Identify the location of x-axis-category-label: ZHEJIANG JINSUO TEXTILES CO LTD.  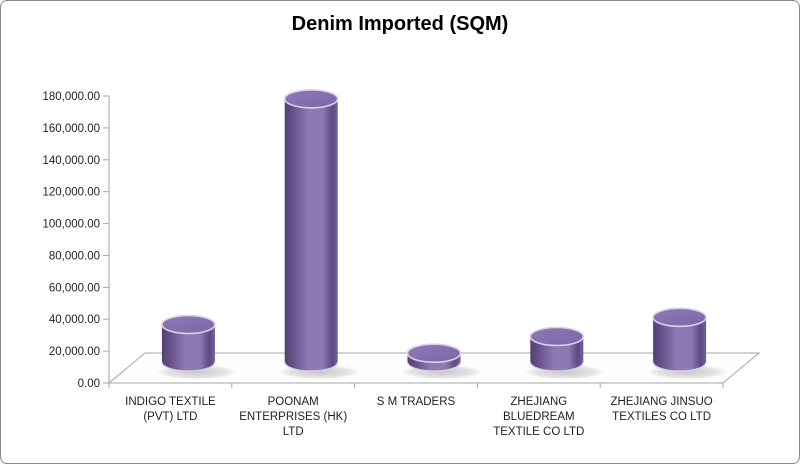
(661, 409).